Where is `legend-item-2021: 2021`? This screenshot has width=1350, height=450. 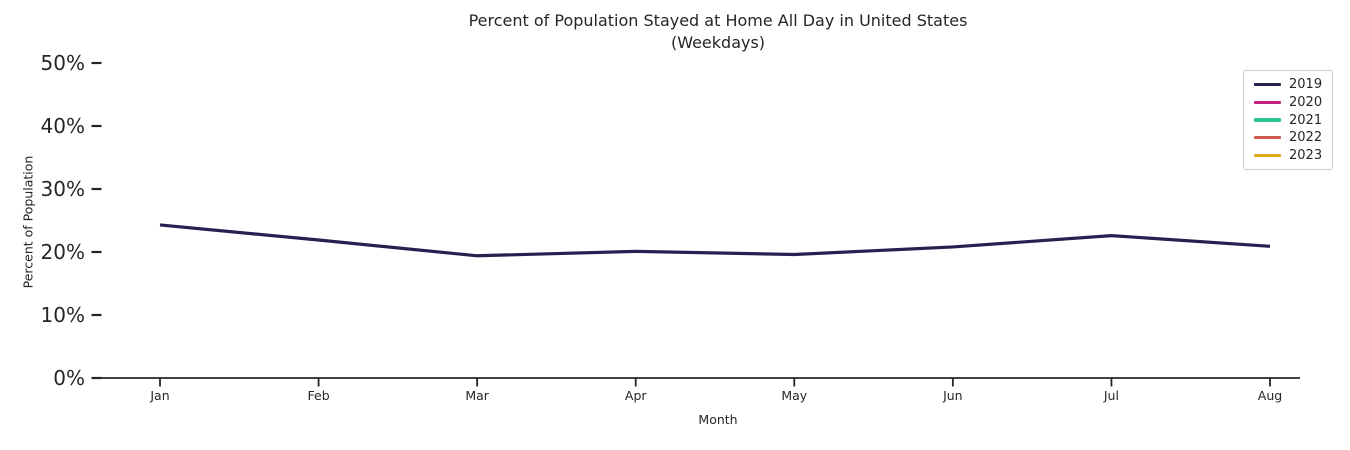 legend-item-2021: 2021 is located at coordinates (1288, 120).